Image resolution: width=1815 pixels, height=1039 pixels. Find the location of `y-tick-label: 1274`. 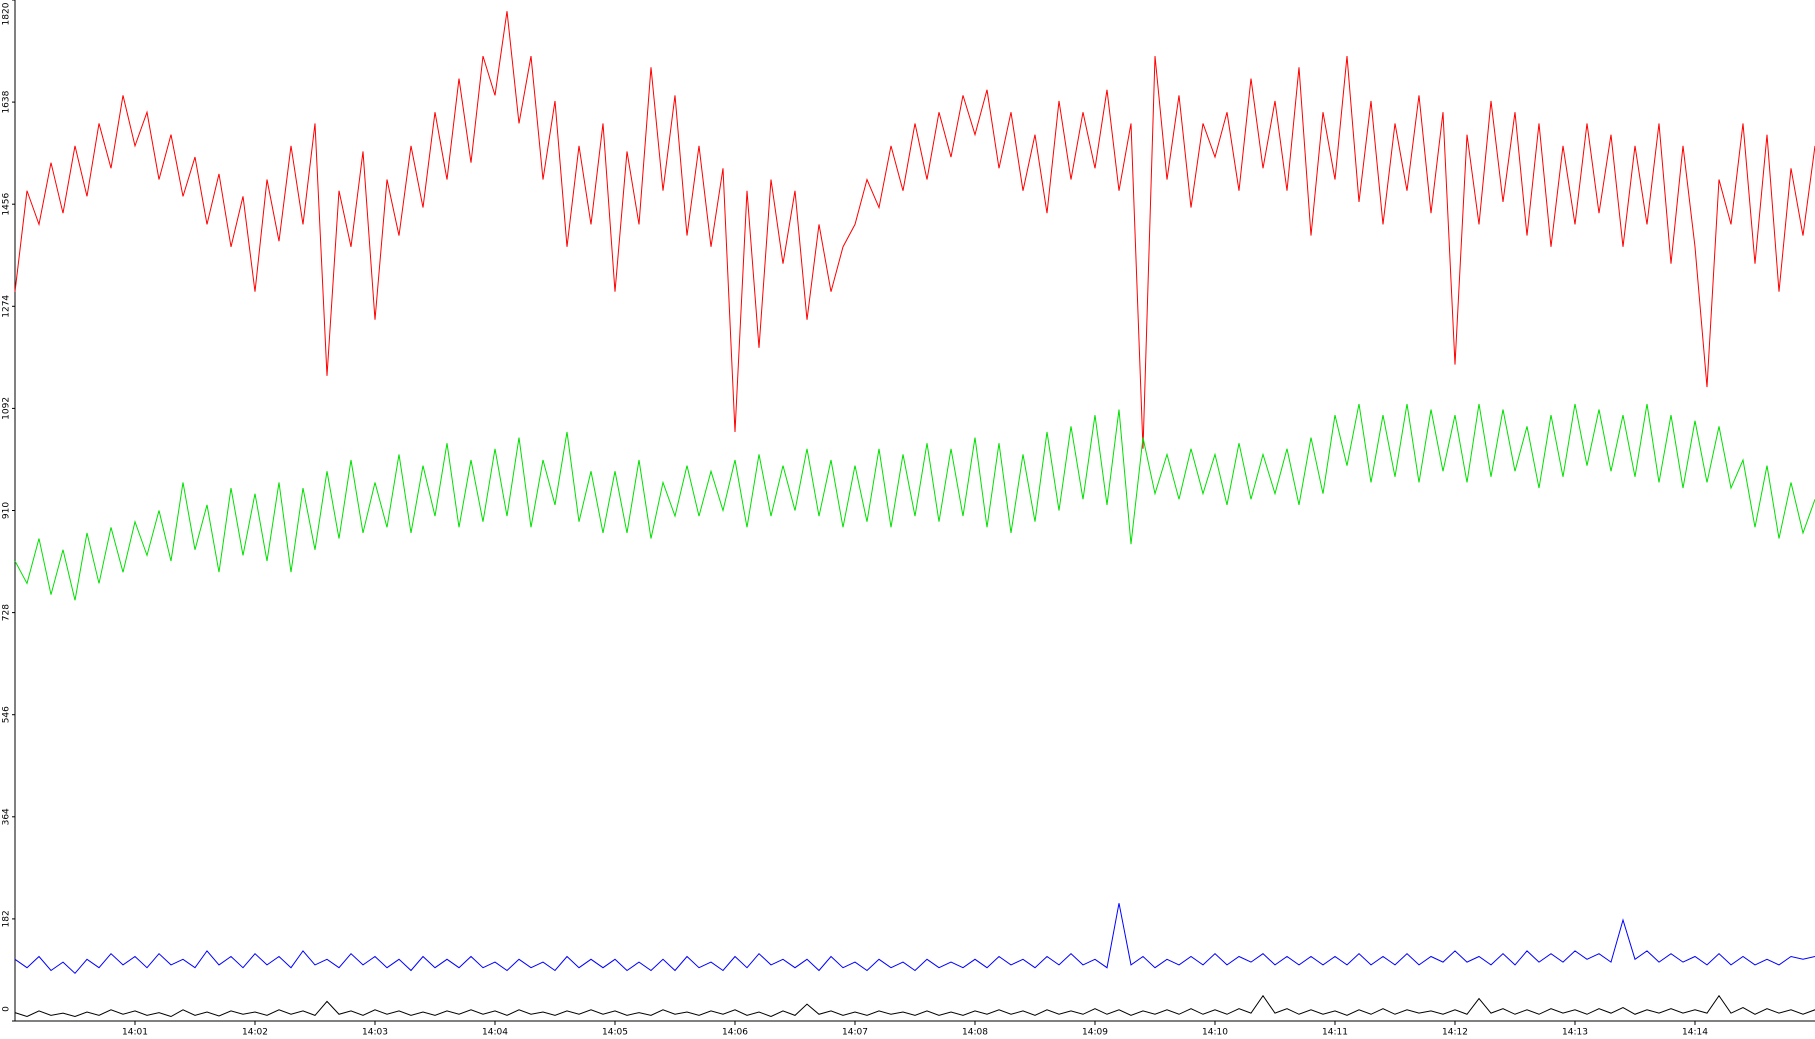

y-tick-label: 1274 is located at coordinates (7, 306).